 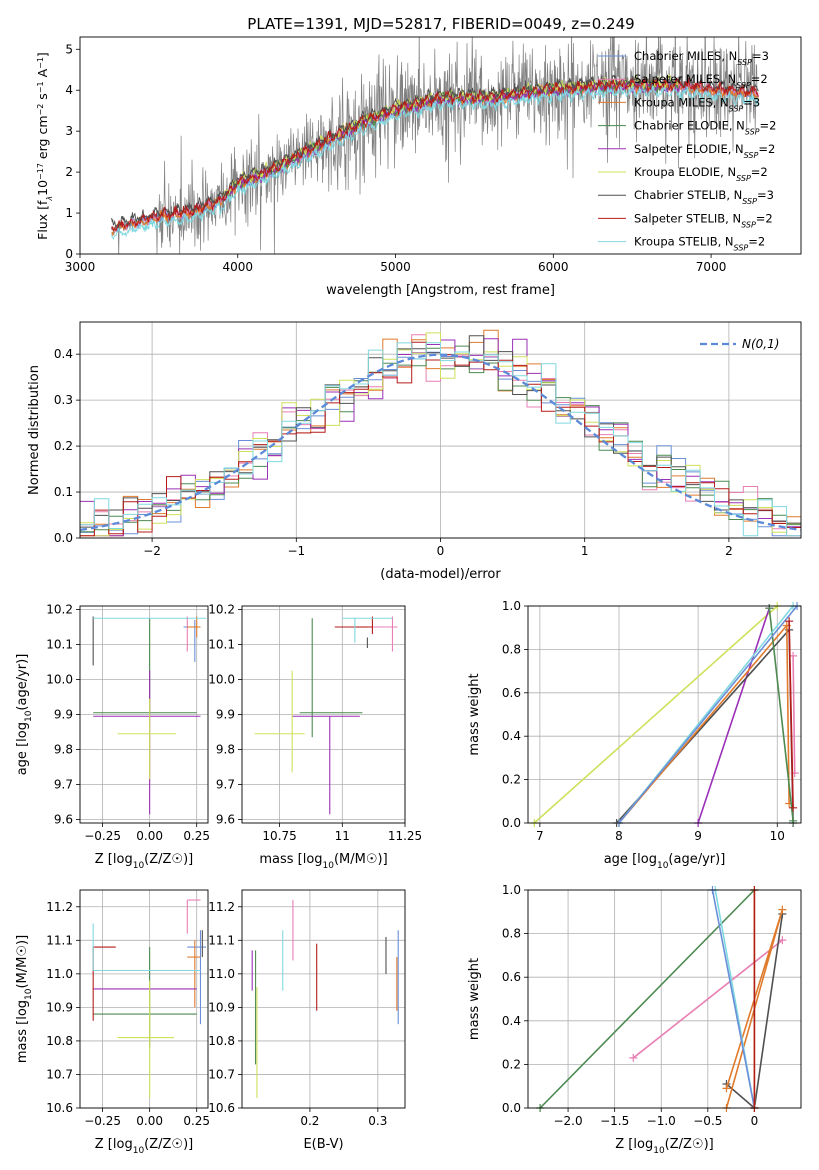 What do you see at coordinates (309, 1121) in the screenshot?
I see `x-tick-label: 0.2` at bounding box center [309, 1121].